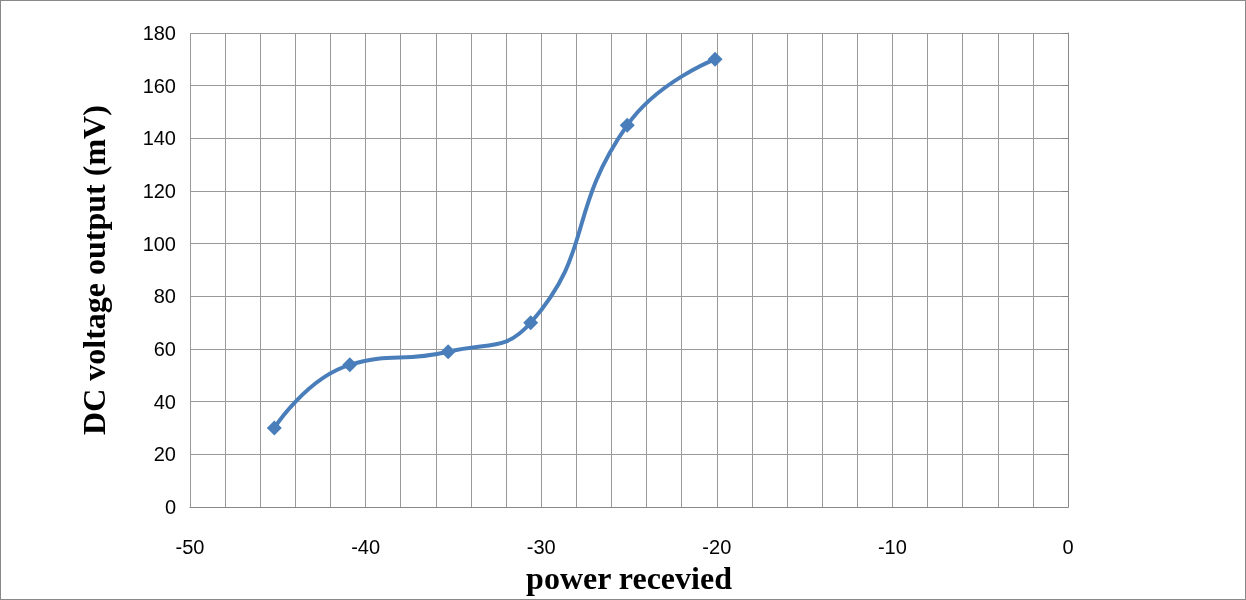 The image size is (1246, 600). I want to click on x-tick-label: -20, so click(717, 547).